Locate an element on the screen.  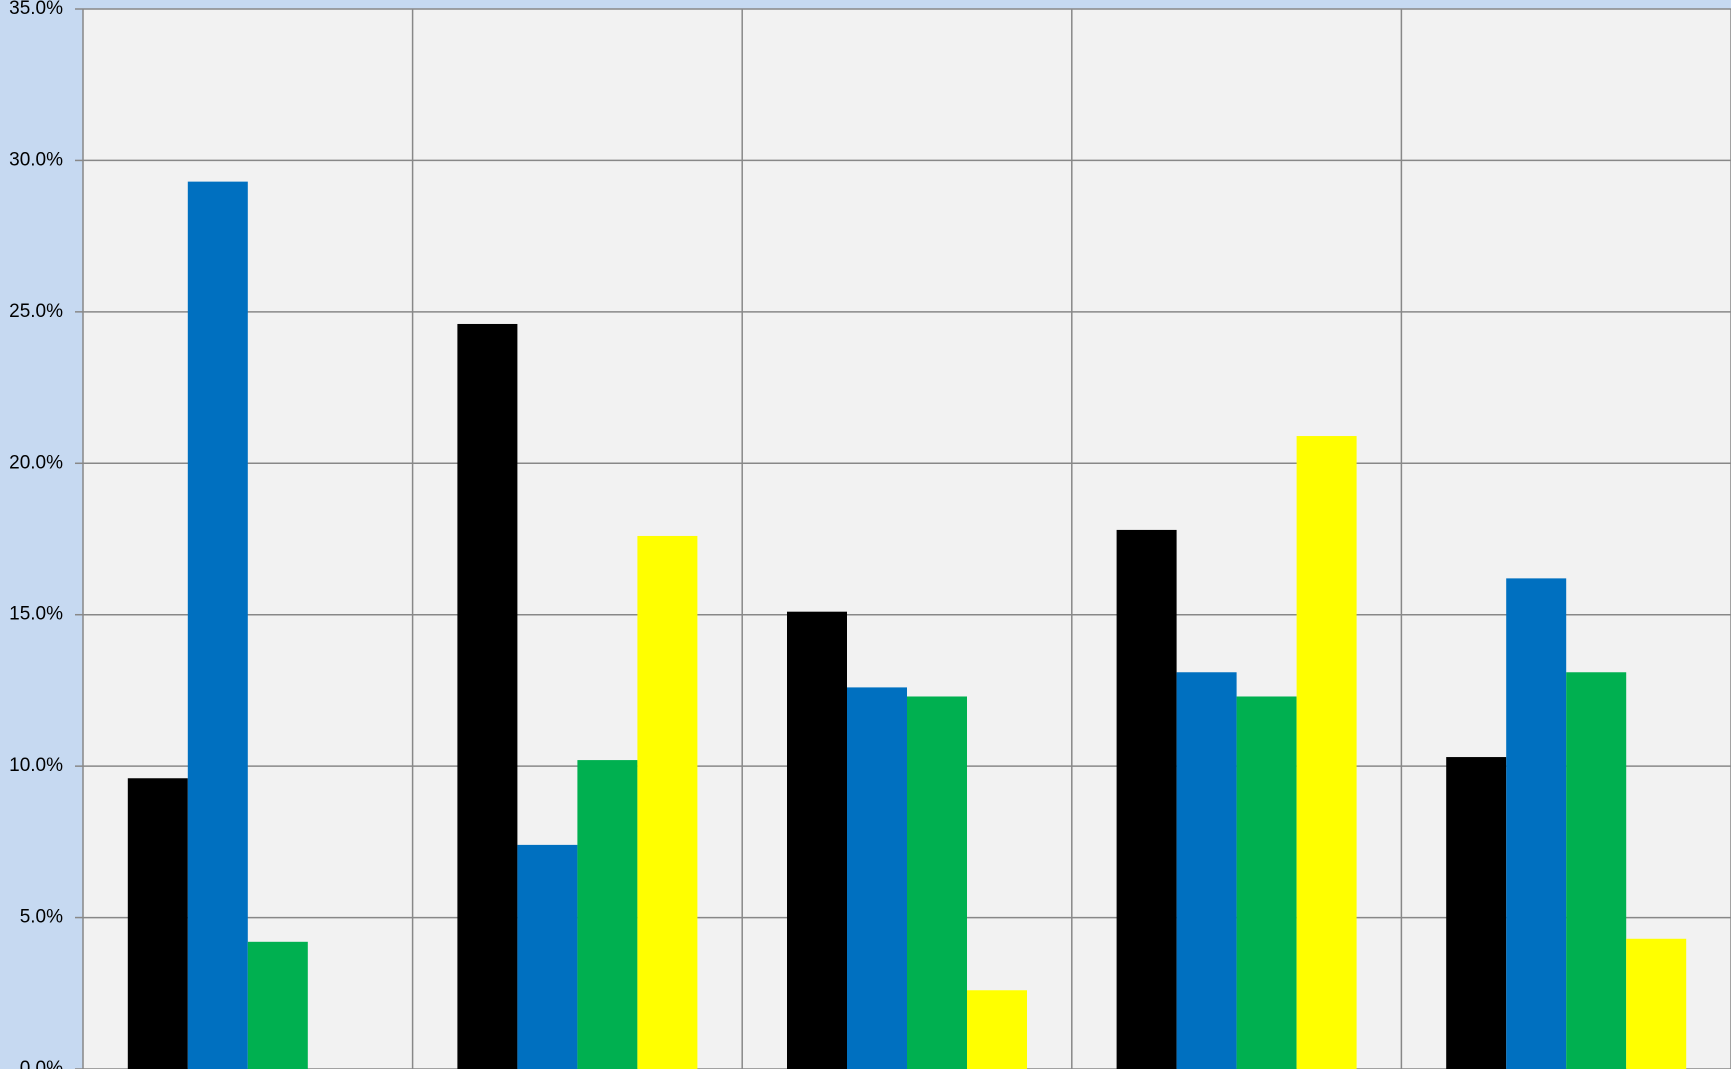
y-tick-label: 5.0% is located at coordinates (41, 917).